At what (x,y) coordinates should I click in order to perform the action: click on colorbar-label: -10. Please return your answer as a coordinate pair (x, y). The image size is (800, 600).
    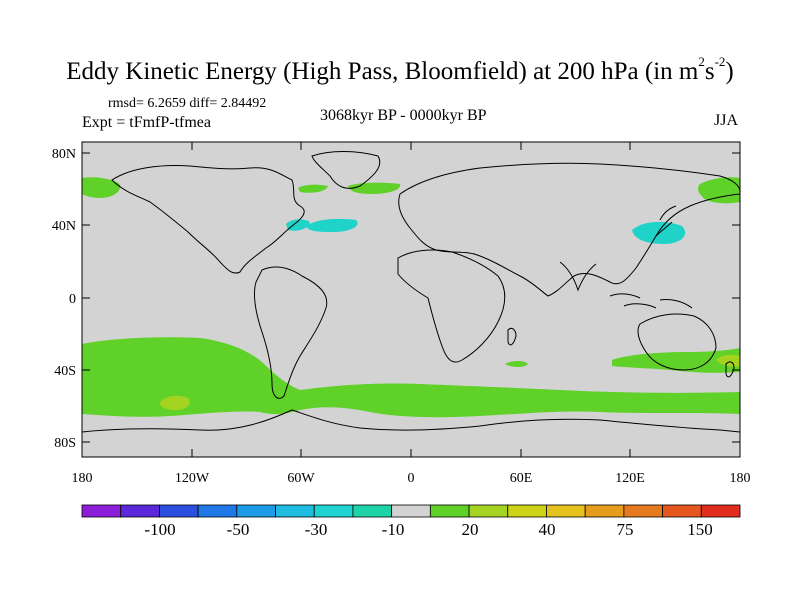
    Looking at the image, I should click on (393, 529).